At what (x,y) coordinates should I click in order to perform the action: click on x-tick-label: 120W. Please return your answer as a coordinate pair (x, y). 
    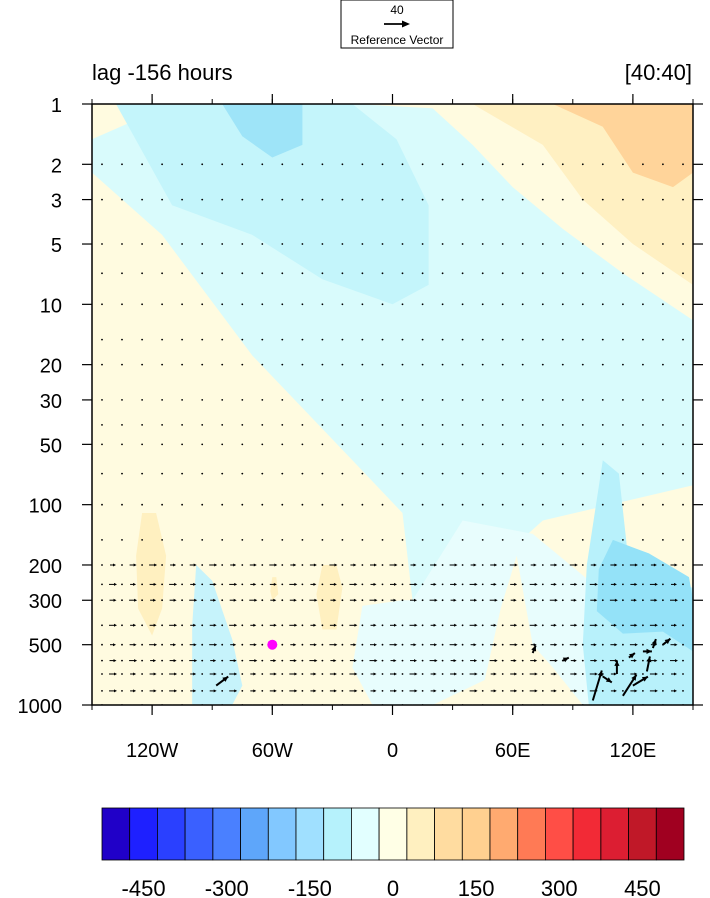
    Looking at the image, I should click on (152, 751).